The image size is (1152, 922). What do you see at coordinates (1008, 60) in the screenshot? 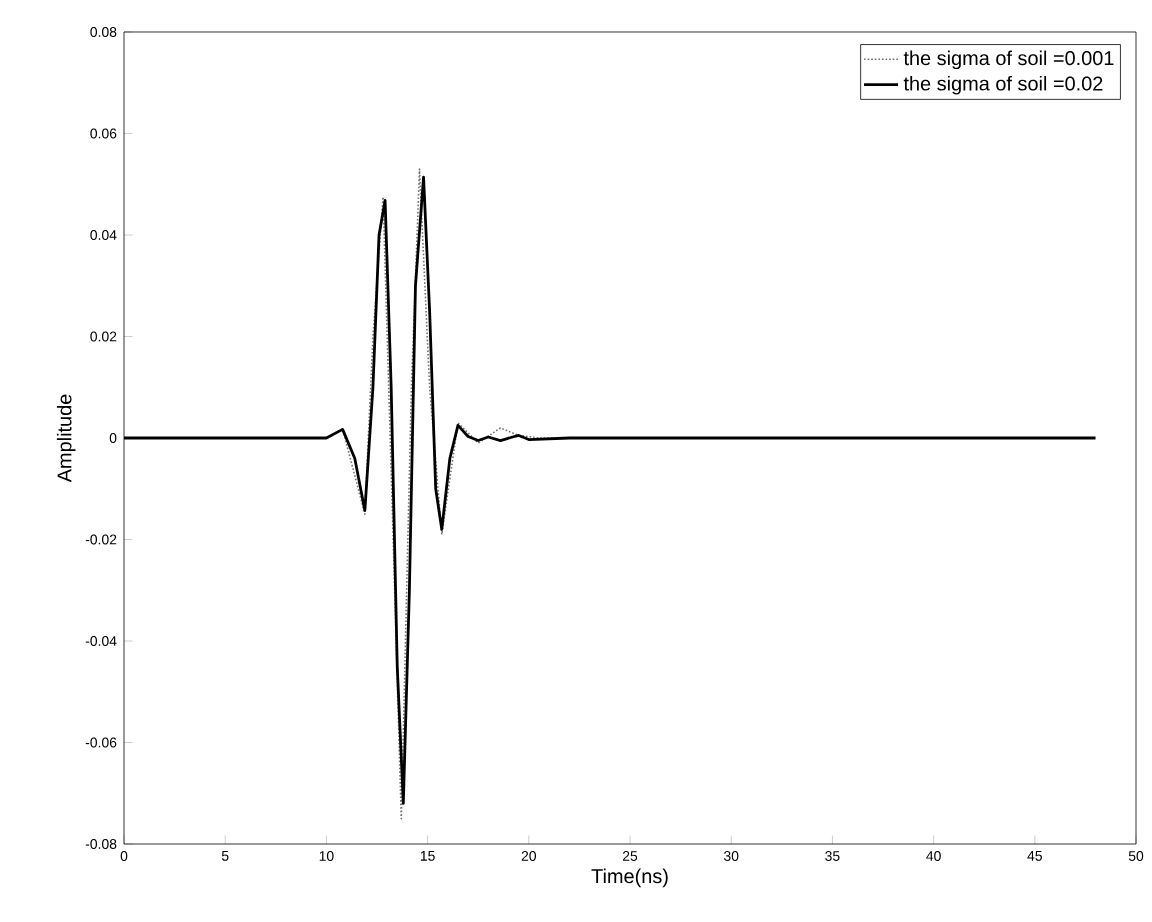
I see `legend-label: the sigma of soil =0.001` at bounding box center [1008, 60].